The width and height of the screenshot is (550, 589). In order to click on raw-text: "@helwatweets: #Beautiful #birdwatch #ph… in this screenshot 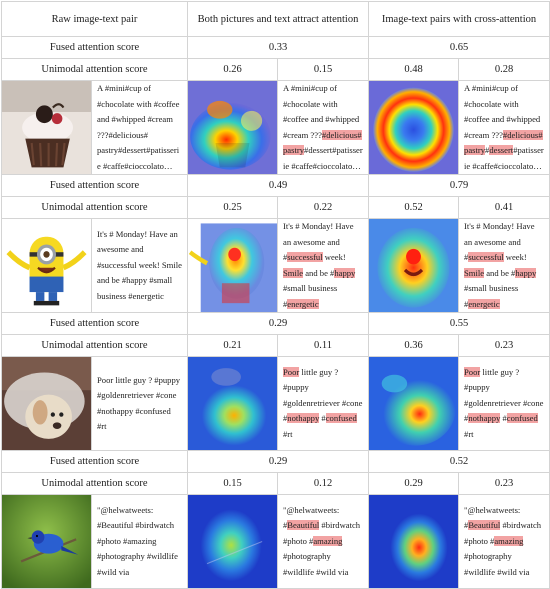, I will do `click(139, 541)`.